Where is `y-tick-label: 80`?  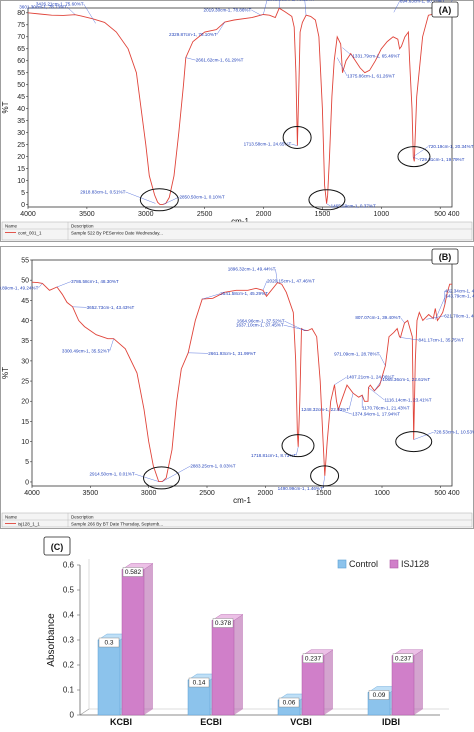 y-tick-label: 80 is located at coordinates (21, 13).